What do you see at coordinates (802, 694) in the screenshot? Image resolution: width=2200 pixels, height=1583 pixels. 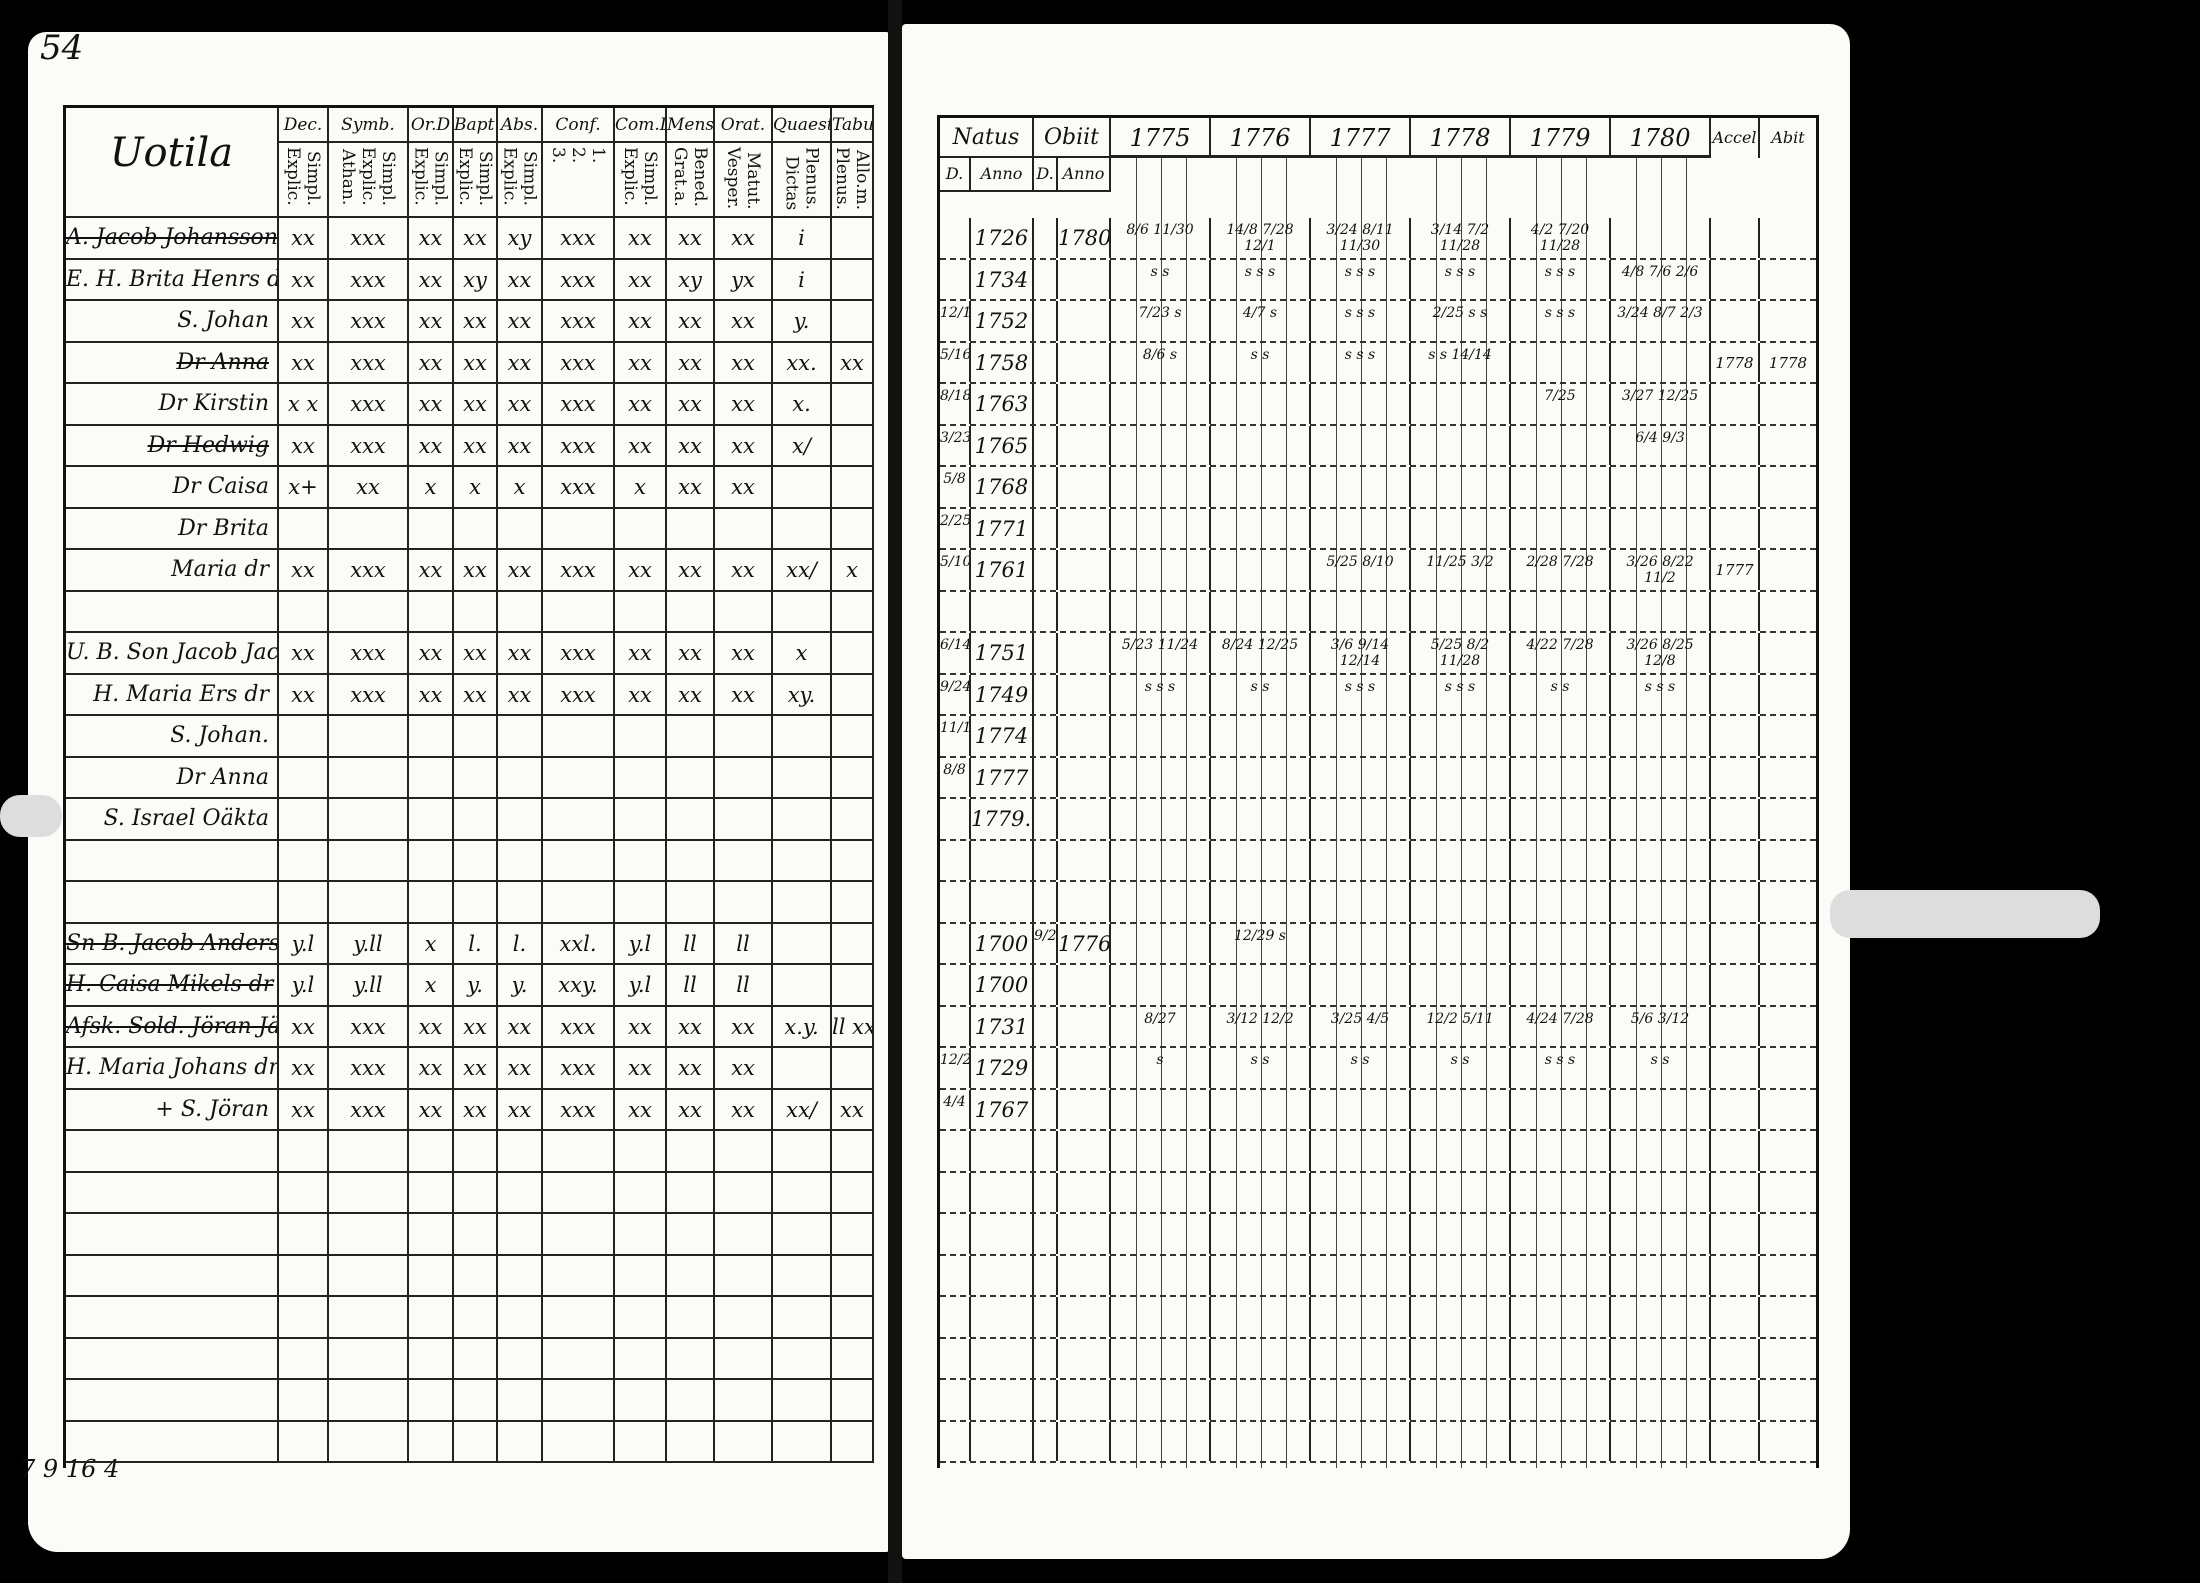 I see `exam-mark: xy.` at bounding box center [802, 694].